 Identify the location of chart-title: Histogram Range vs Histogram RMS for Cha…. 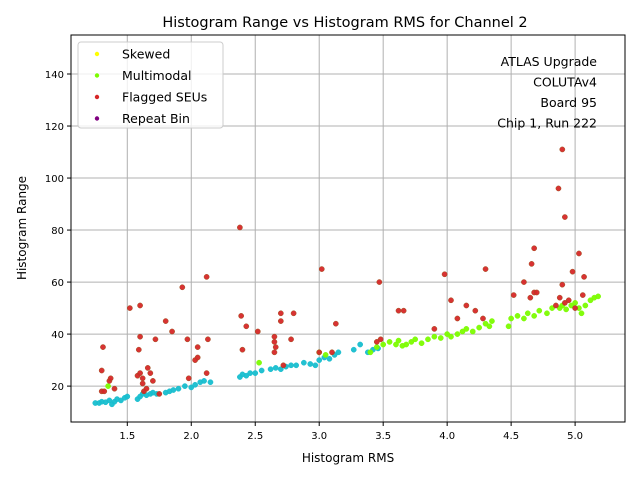
(344, 23).